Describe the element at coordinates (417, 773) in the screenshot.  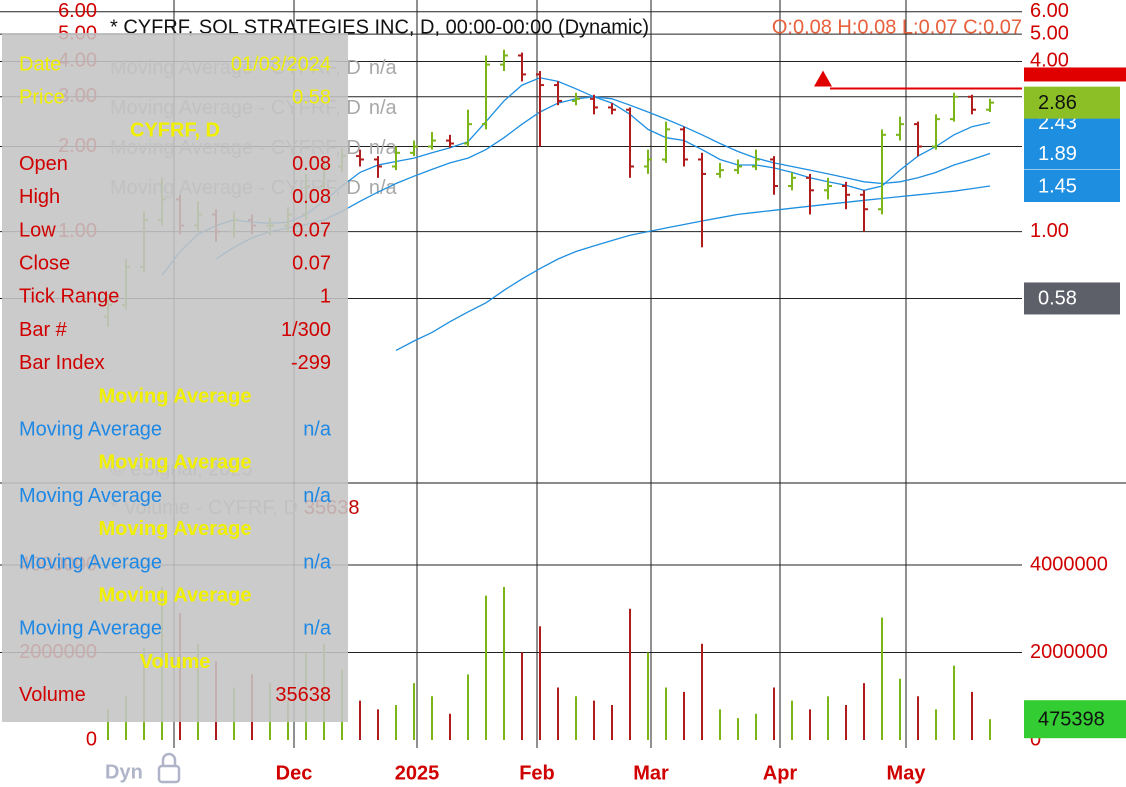
I see `x-tick-label: 2025` at that location.